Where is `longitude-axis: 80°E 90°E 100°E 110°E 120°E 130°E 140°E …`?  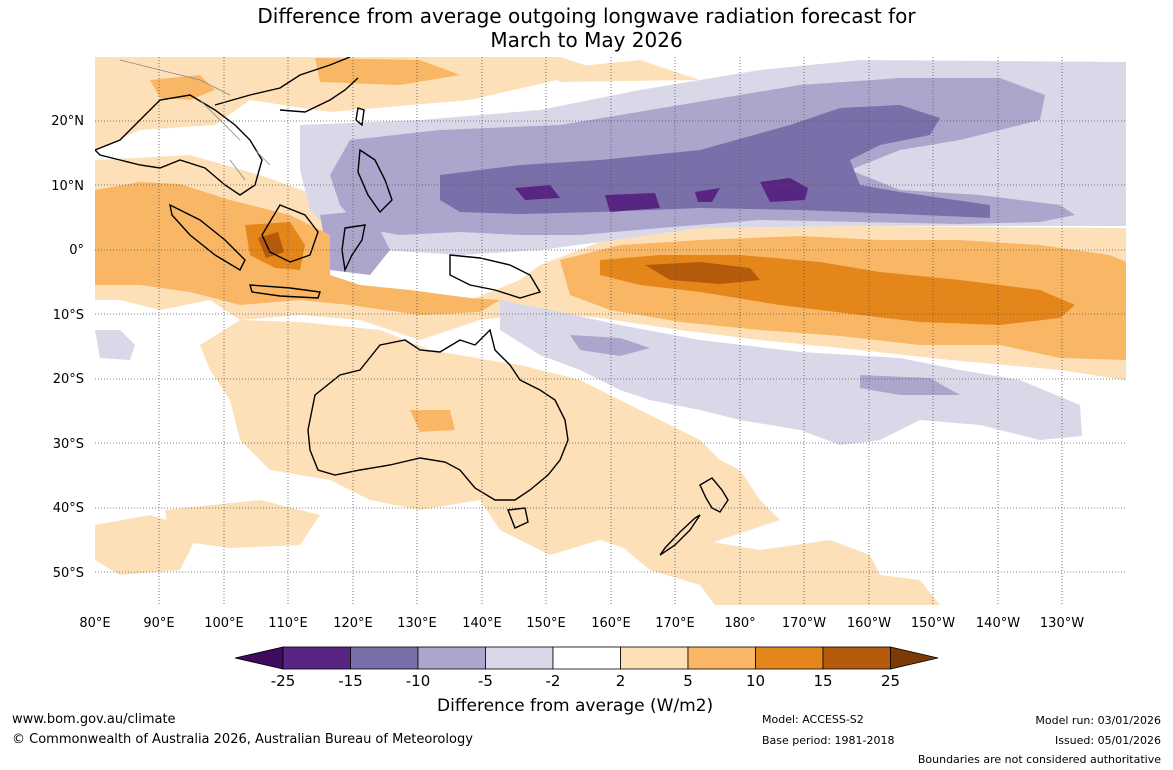
longitude-axis: 80°E 90°E 100°E 110°E 120°E 130°E 140°E … is located at coordinates (581, 623).